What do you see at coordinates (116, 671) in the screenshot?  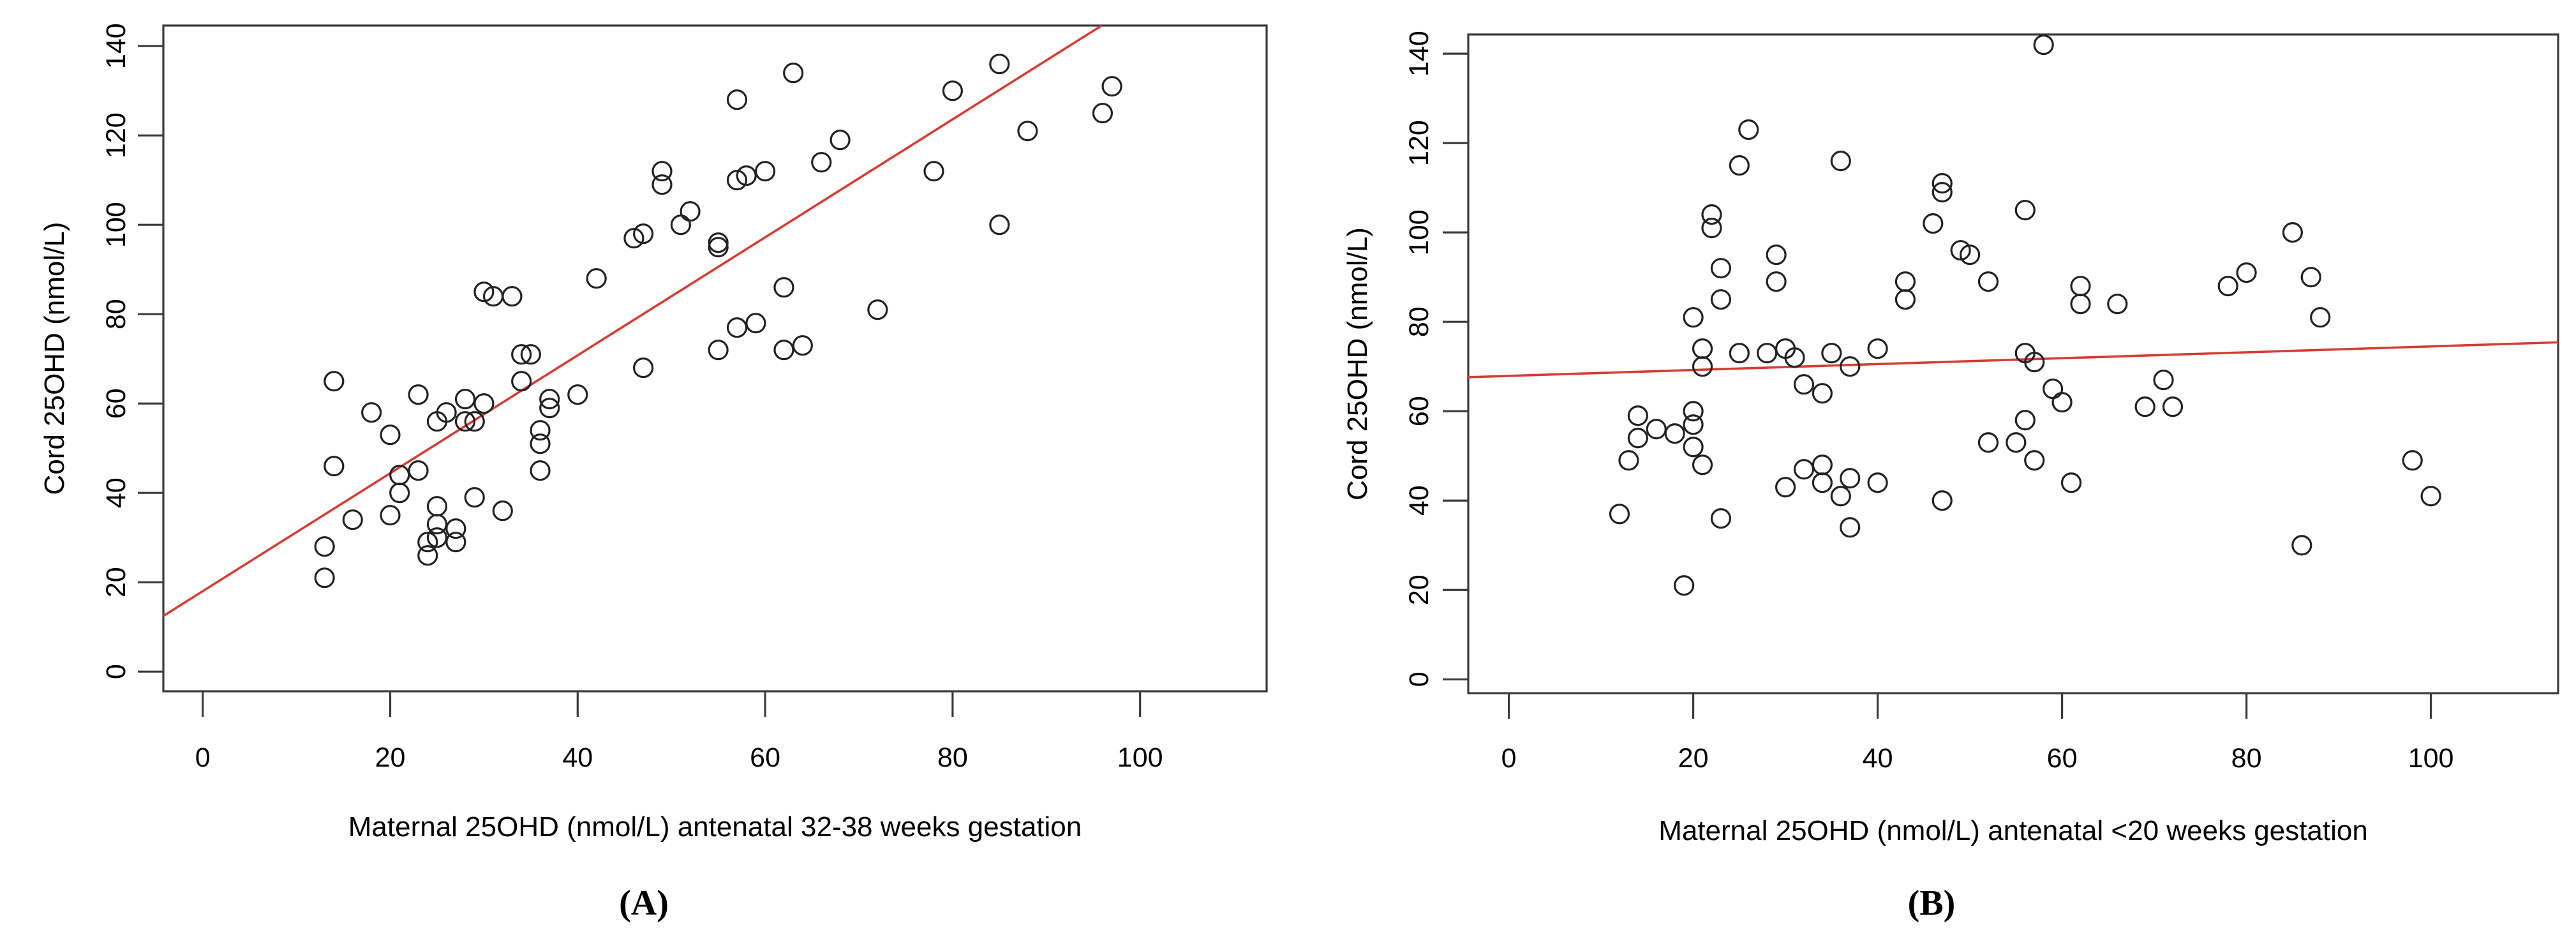 I see `y-axis-tick-label: 0` at bounding box center [116, 671].